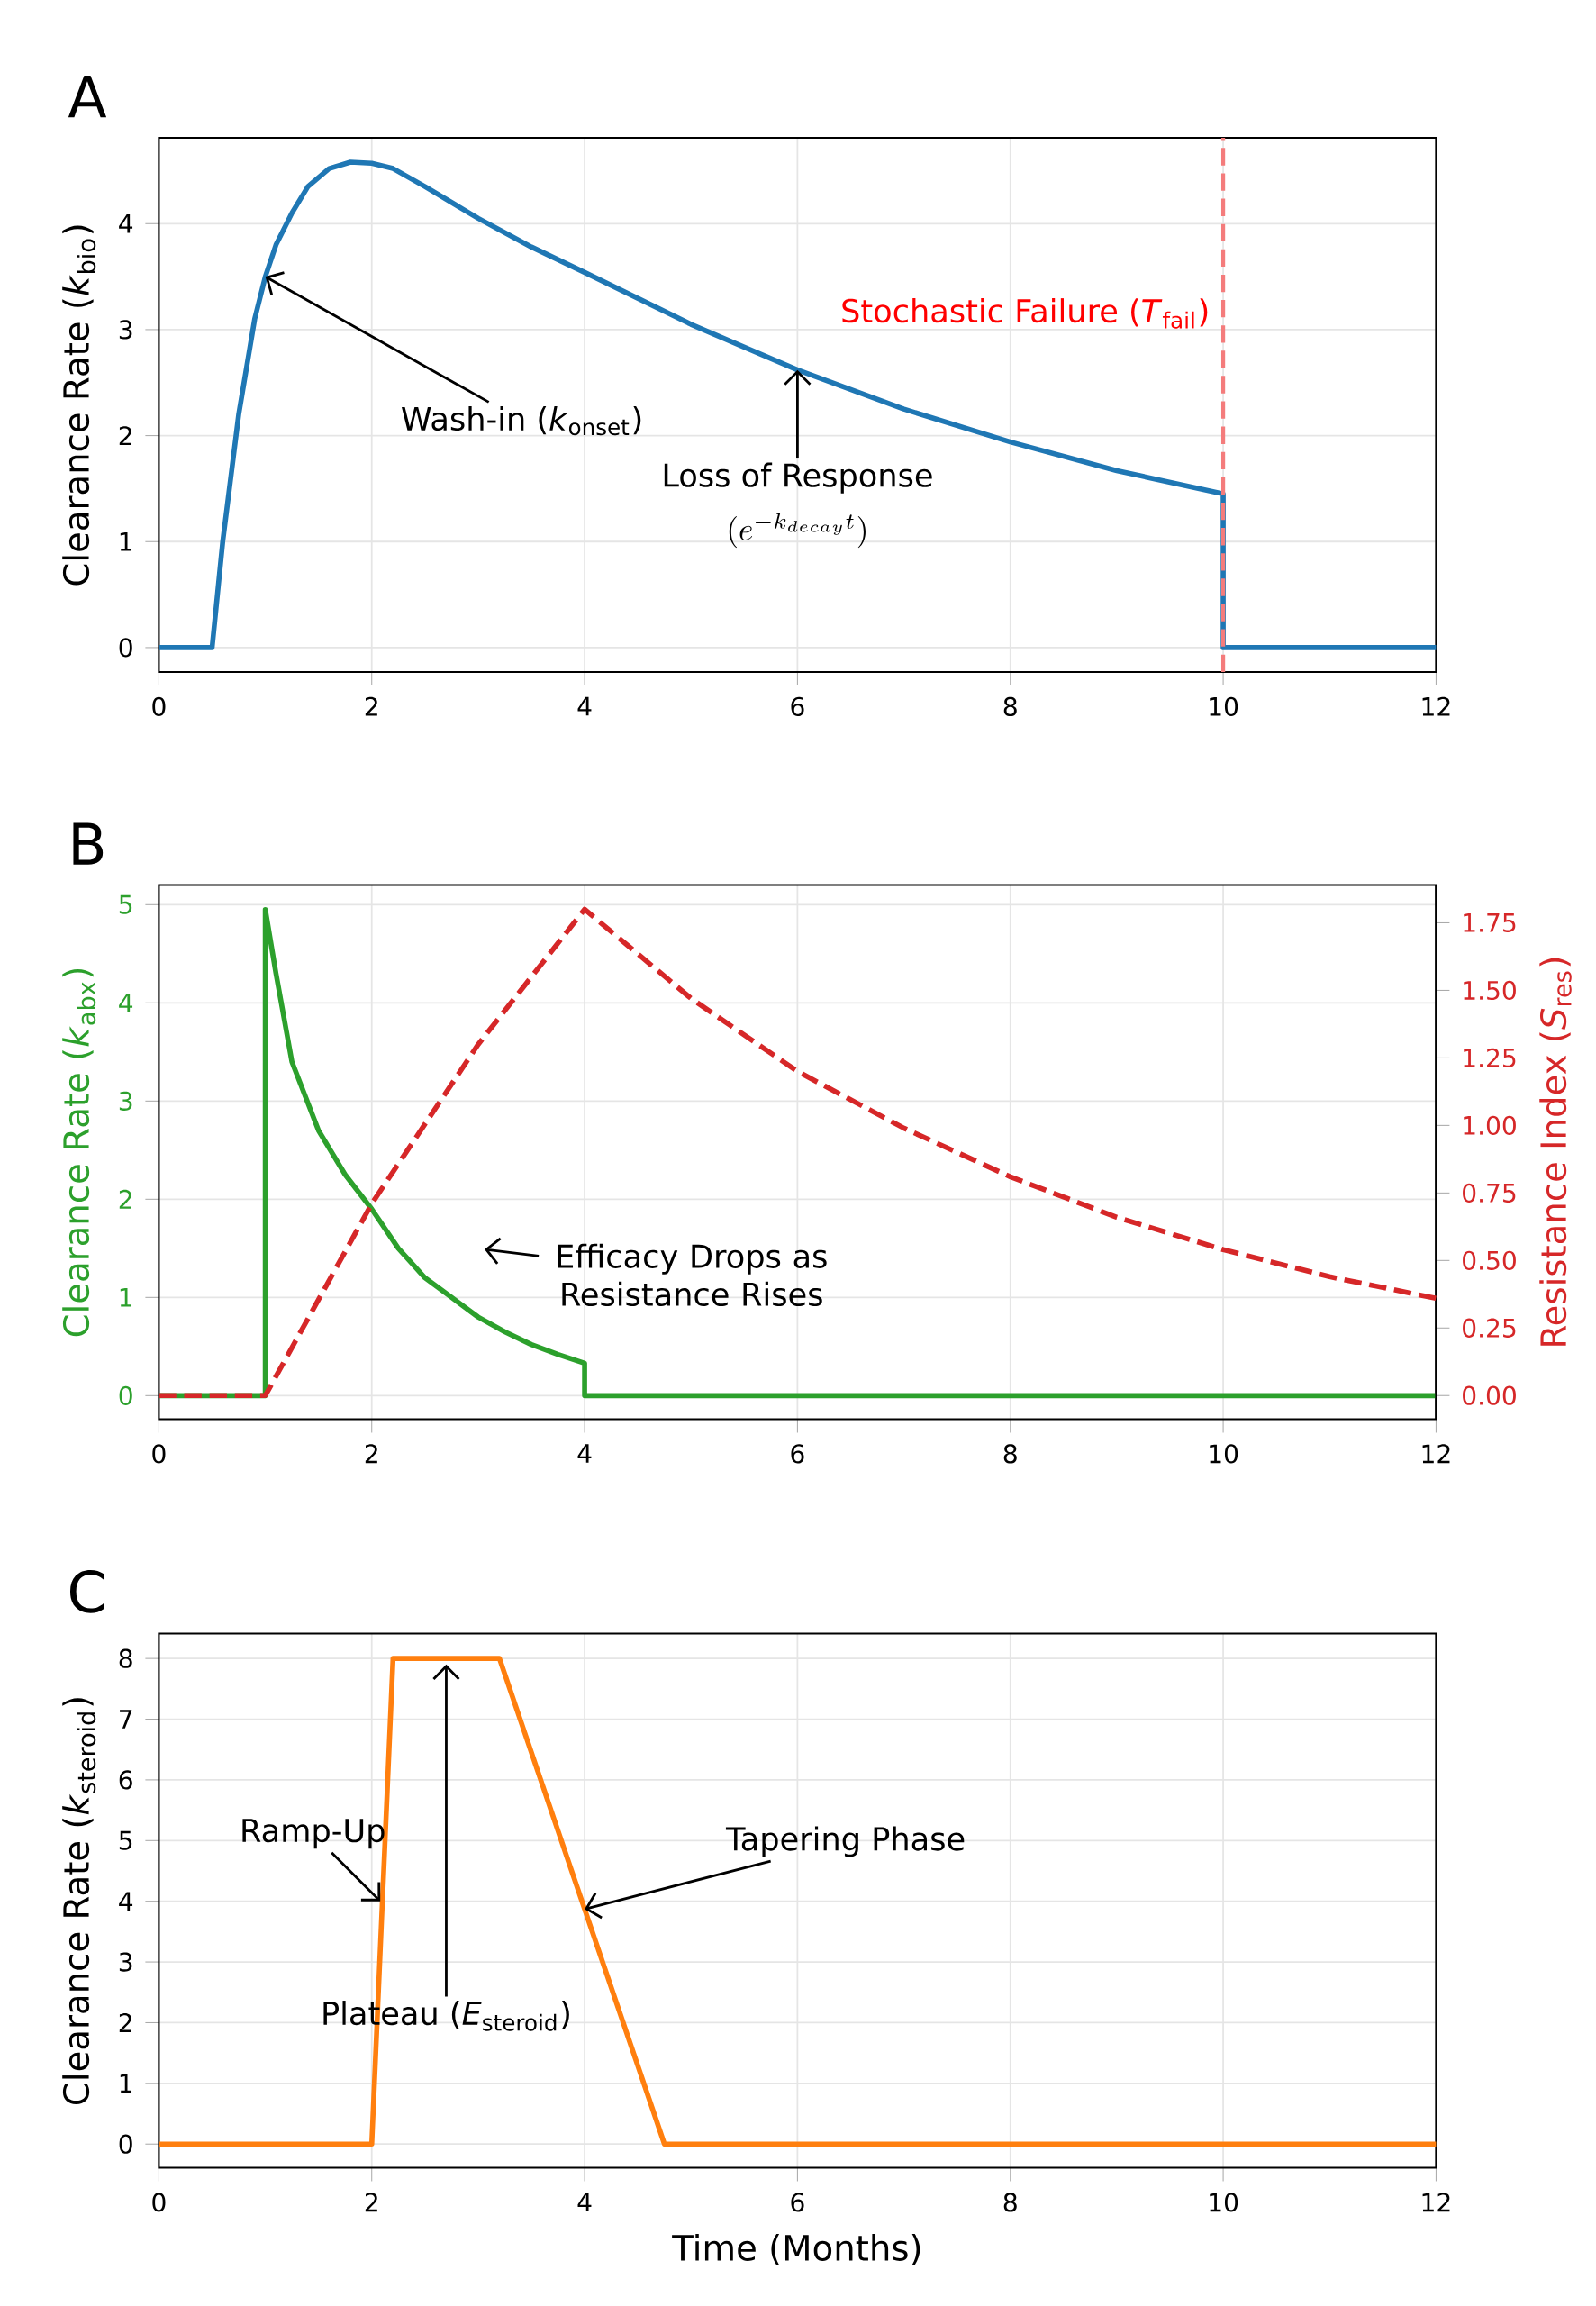 The width and height of the screenshot is (1596, 2306). What do you see at coordinates (1490, 922) in the screenshot?
I see `y2-tick-label: 1.75` at bounding box center [1490, 922].